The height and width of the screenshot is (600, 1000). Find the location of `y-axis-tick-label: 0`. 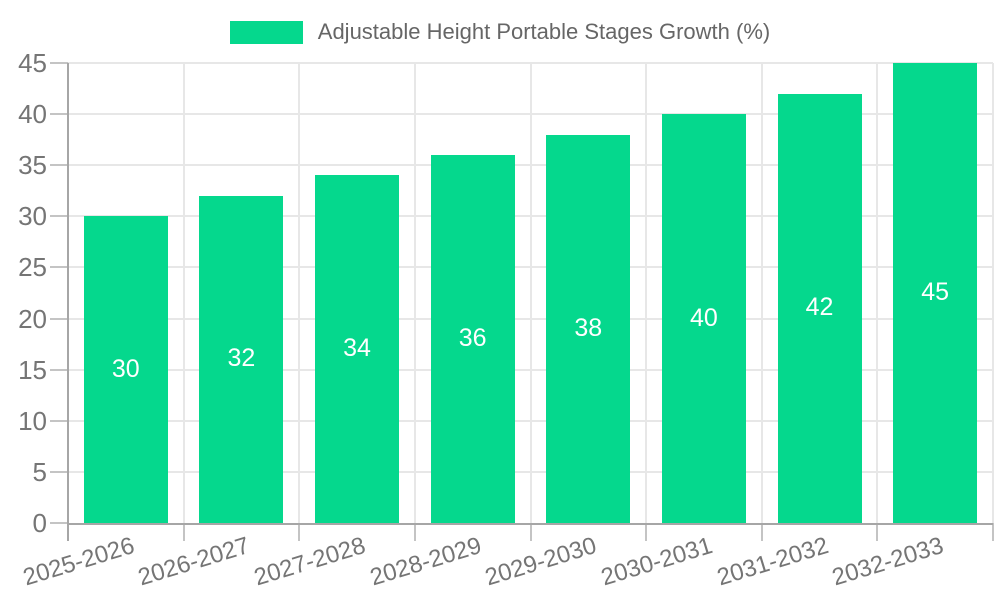

y-axis-tick-label: 0 is located at coordinates (39, 523).